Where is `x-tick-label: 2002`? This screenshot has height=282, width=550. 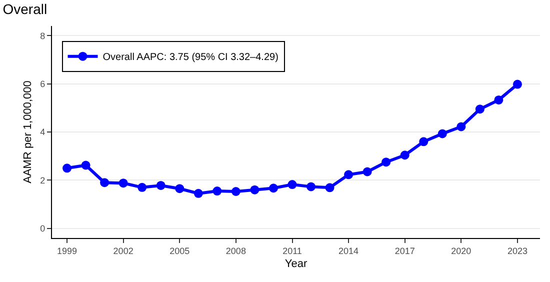
x-tick-label: 2002 is located at coordinates (123, 251).